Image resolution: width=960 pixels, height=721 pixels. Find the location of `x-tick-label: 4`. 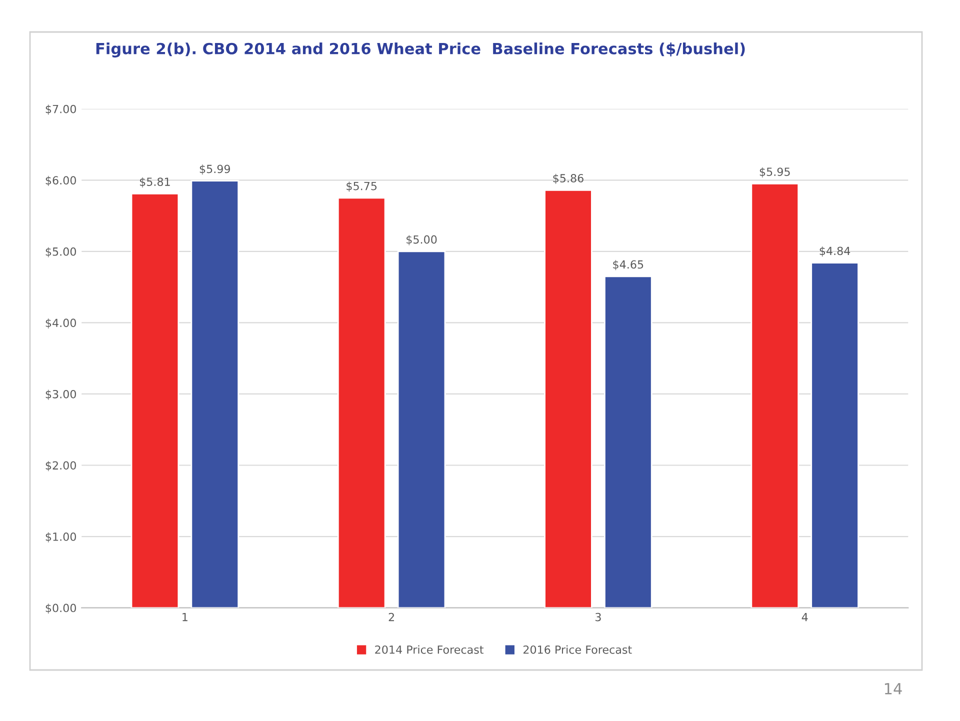

x-tick-label: 4 is located at coordinates (805, 617).